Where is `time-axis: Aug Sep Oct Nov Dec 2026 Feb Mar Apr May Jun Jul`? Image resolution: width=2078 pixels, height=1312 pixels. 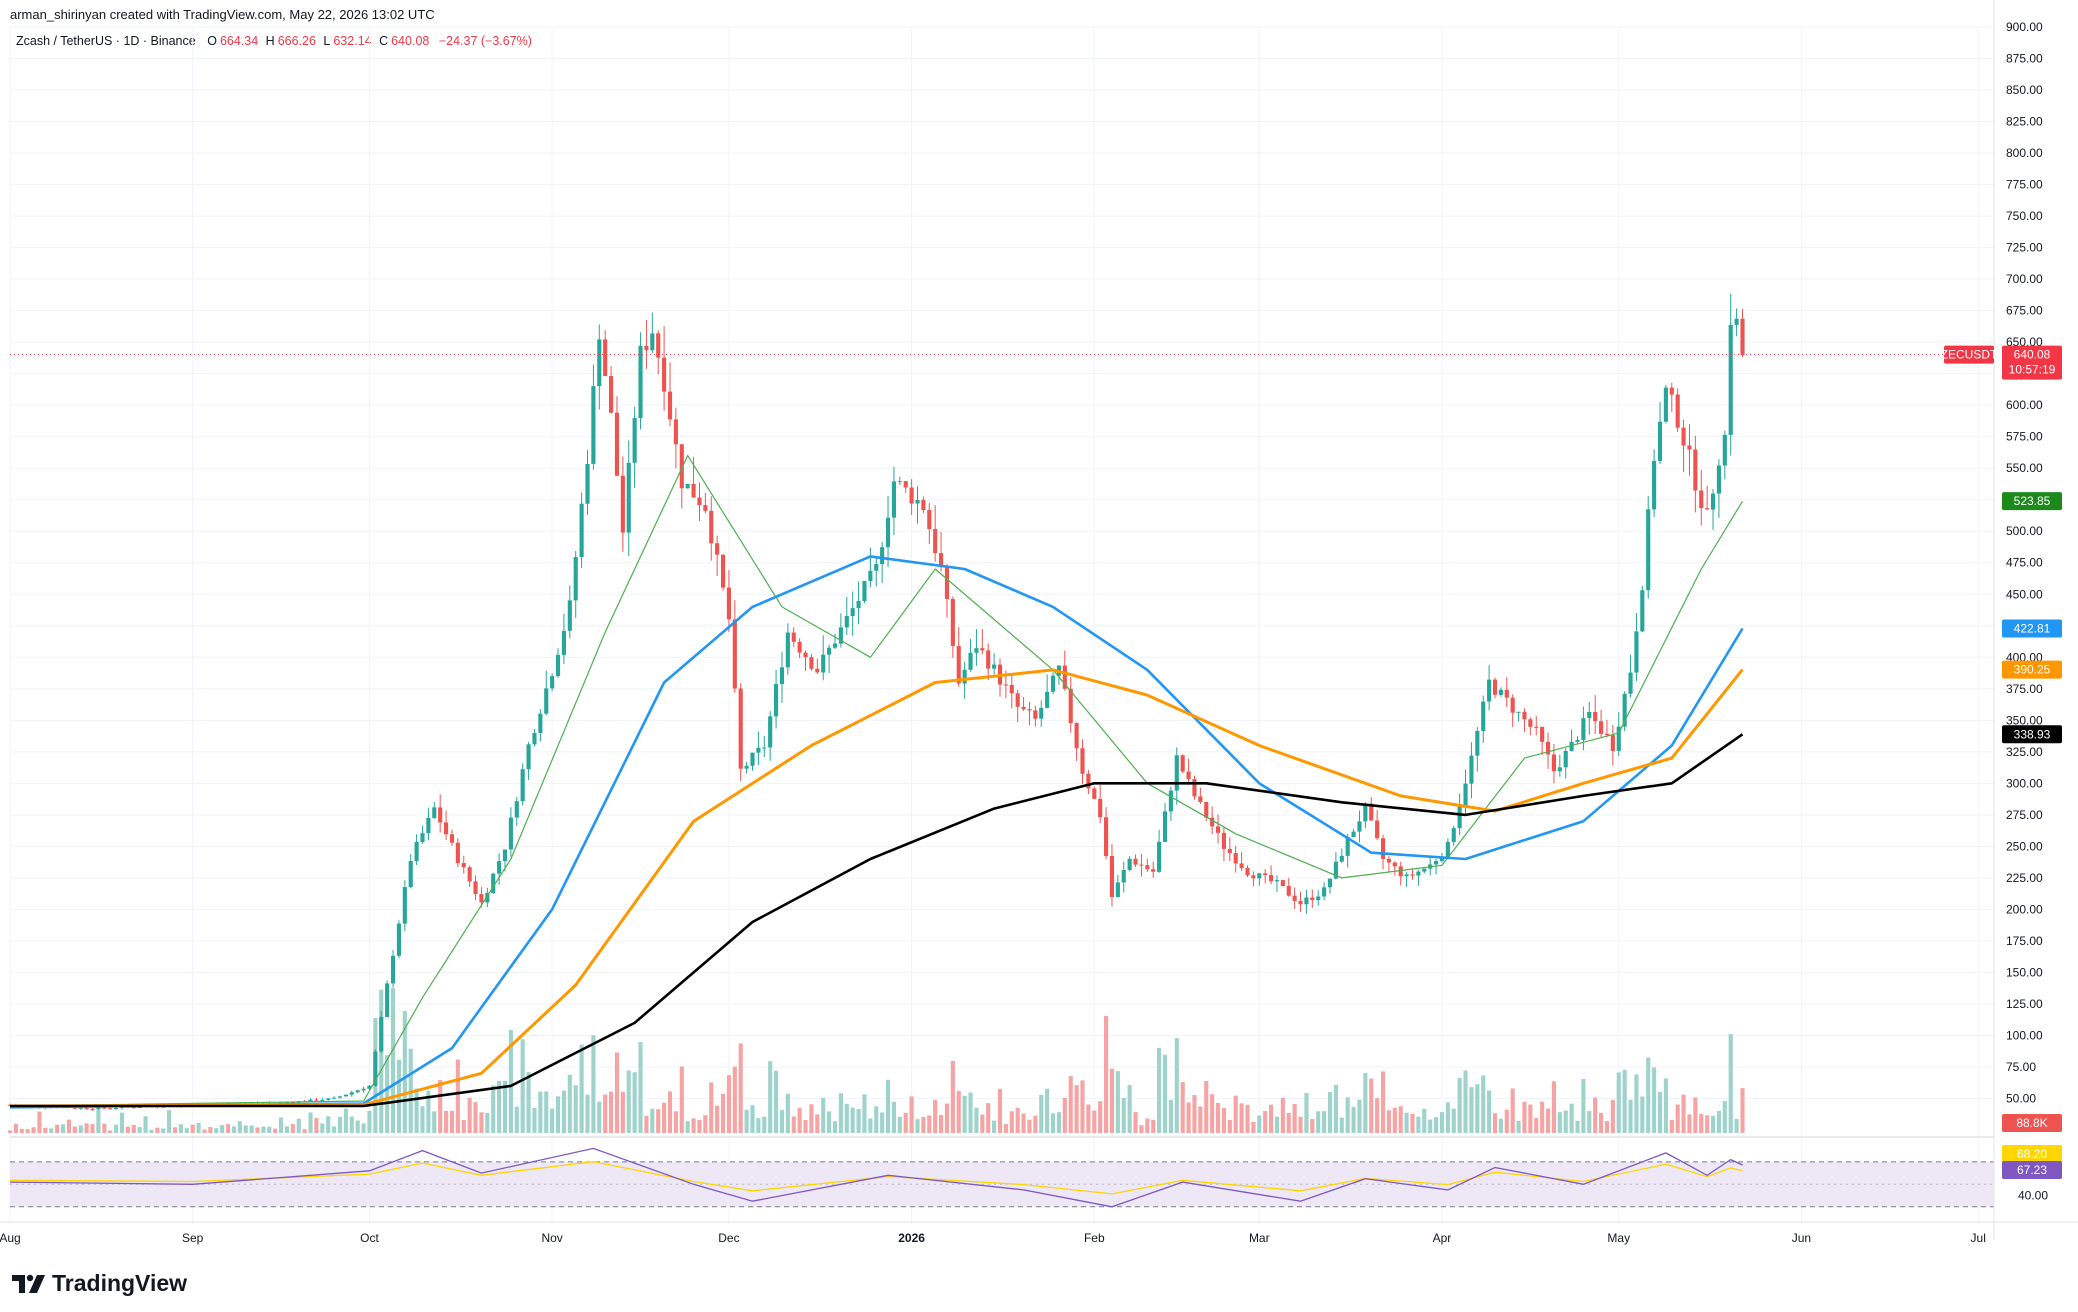
time-axis: Aug Sep Oct Nov Dec 2026 Feb Mar Apr May Jun Jul is located at coordinates (1039, 1233).